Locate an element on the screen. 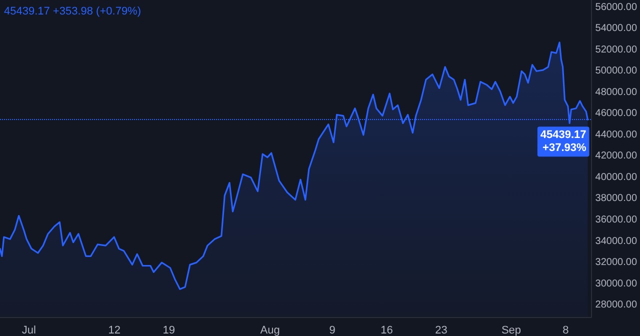 This screenshot has width=640, height=336. y-tick-label: 34000.00 is located at coordinates (616, 241).